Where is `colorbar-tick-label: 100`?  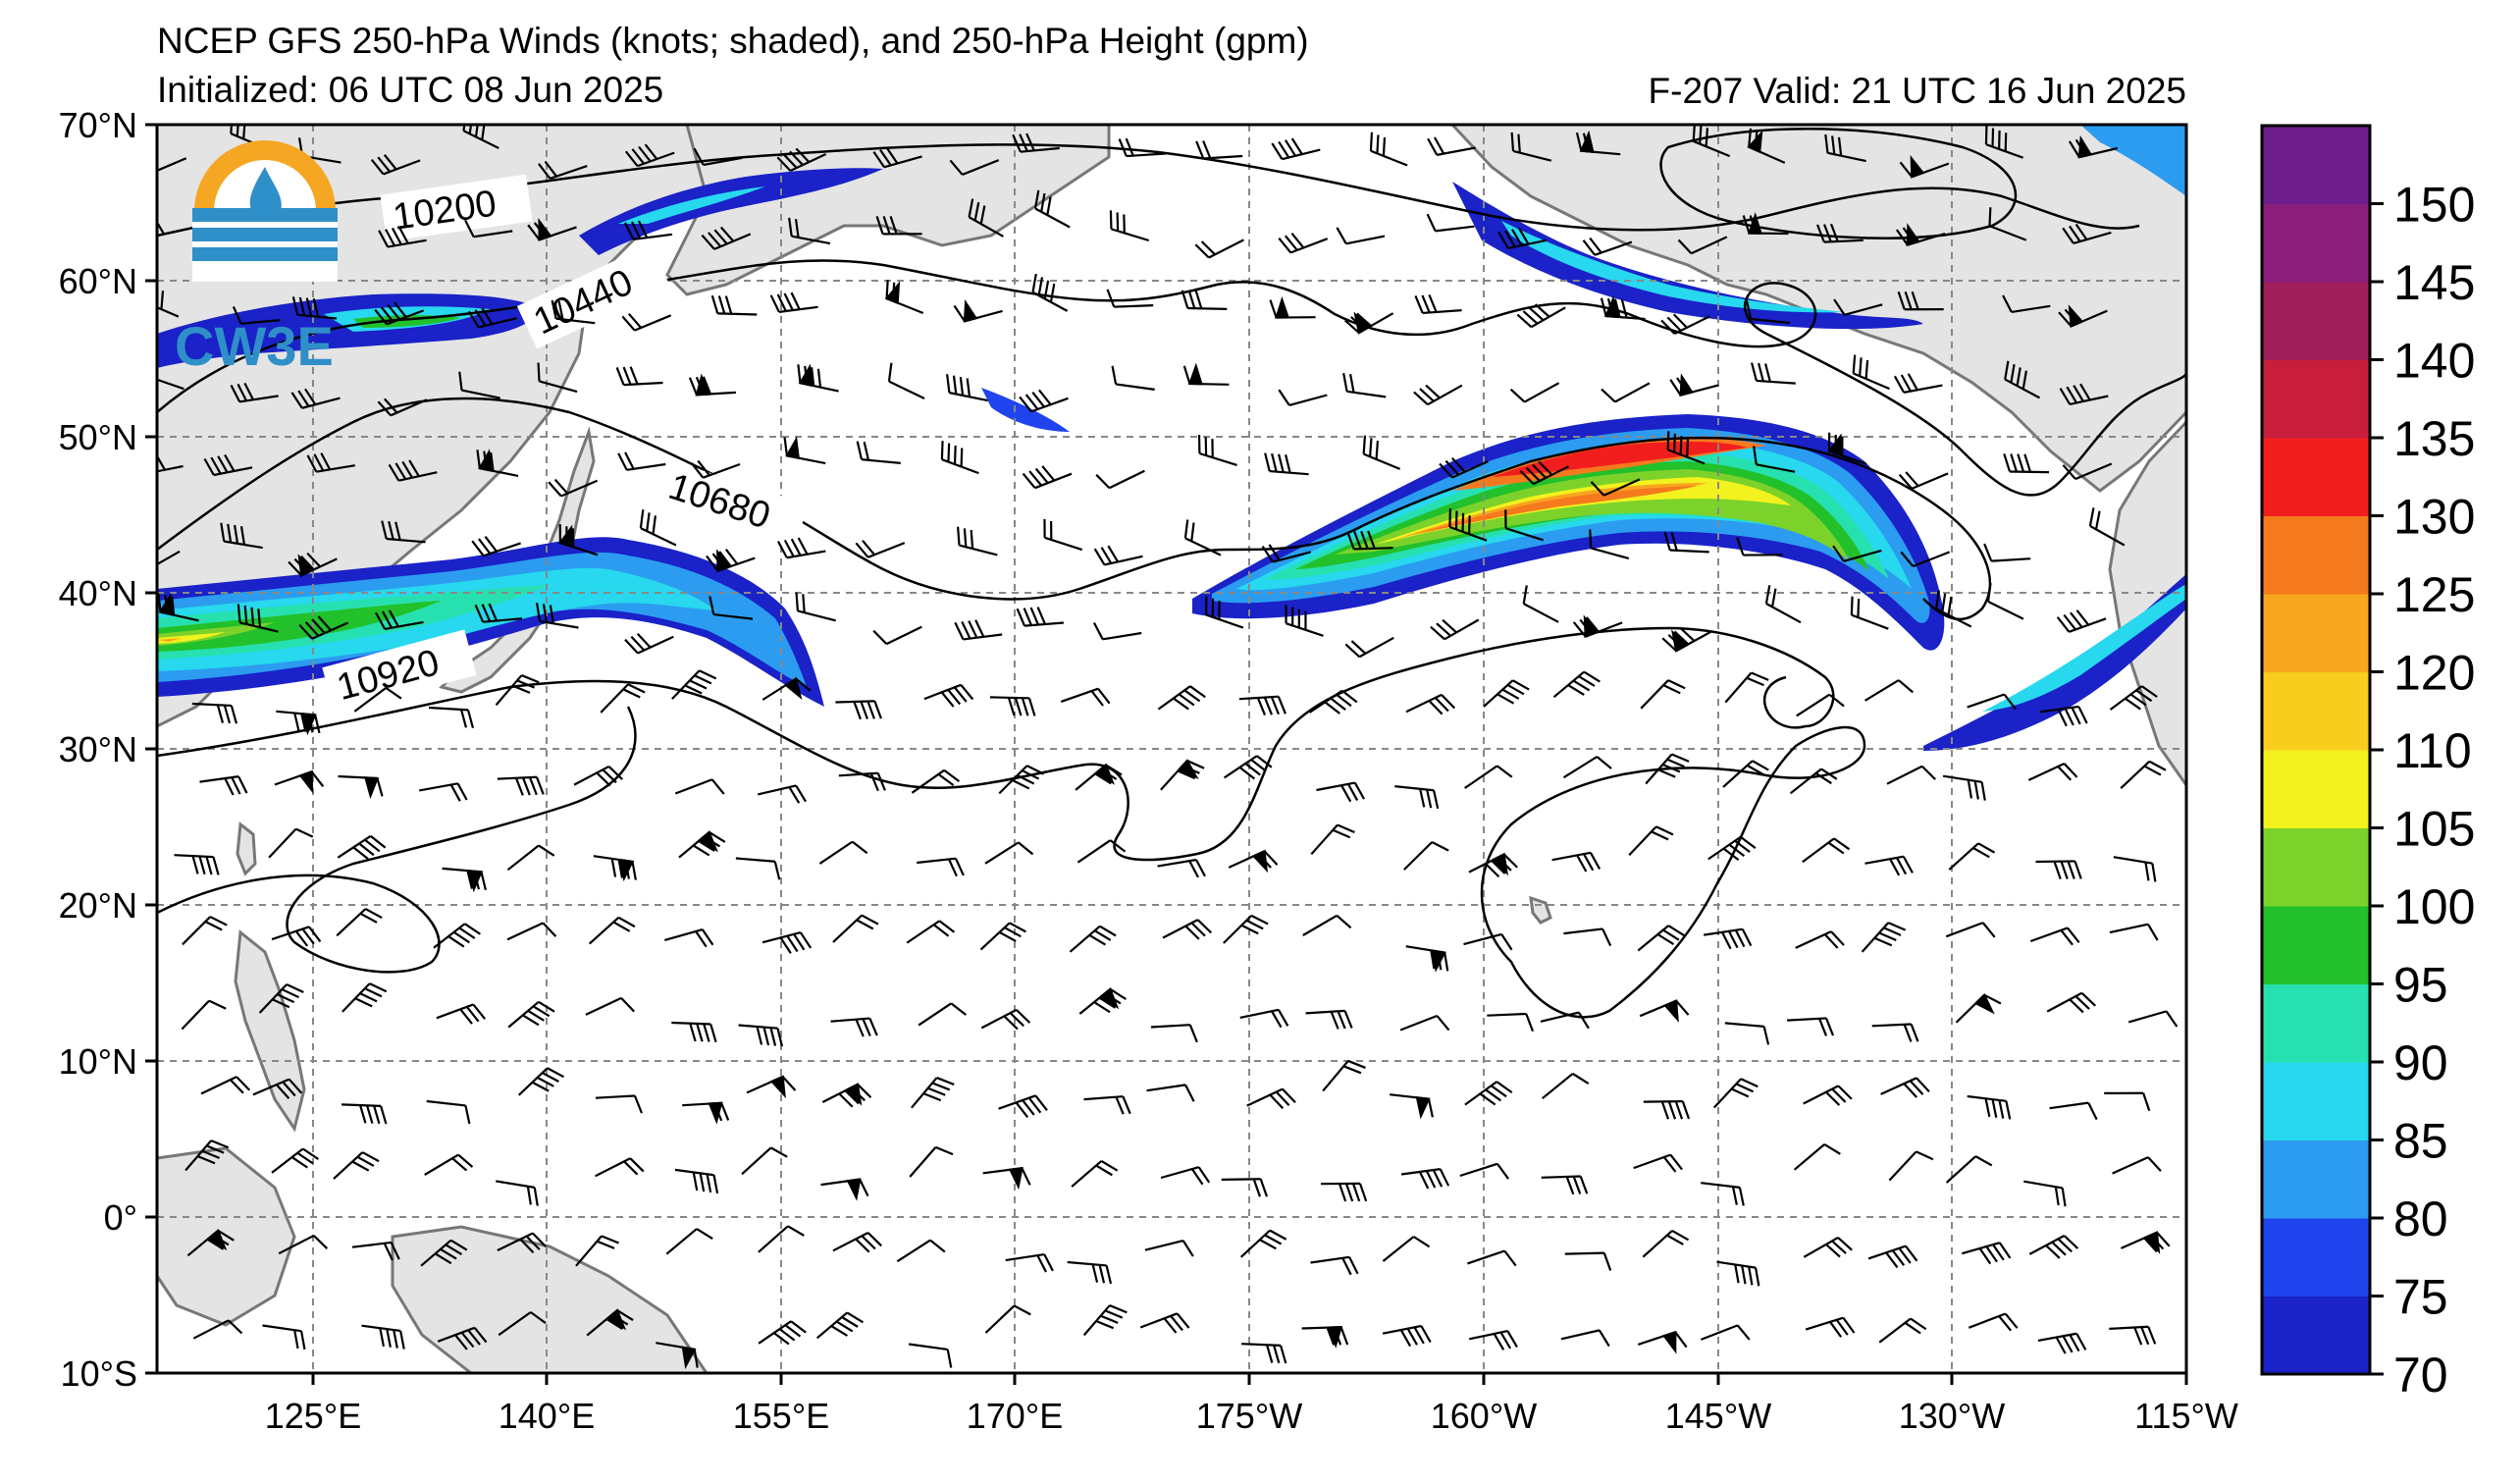
colorbar-tick-label: 100 is located at coordinates (2434, 907).